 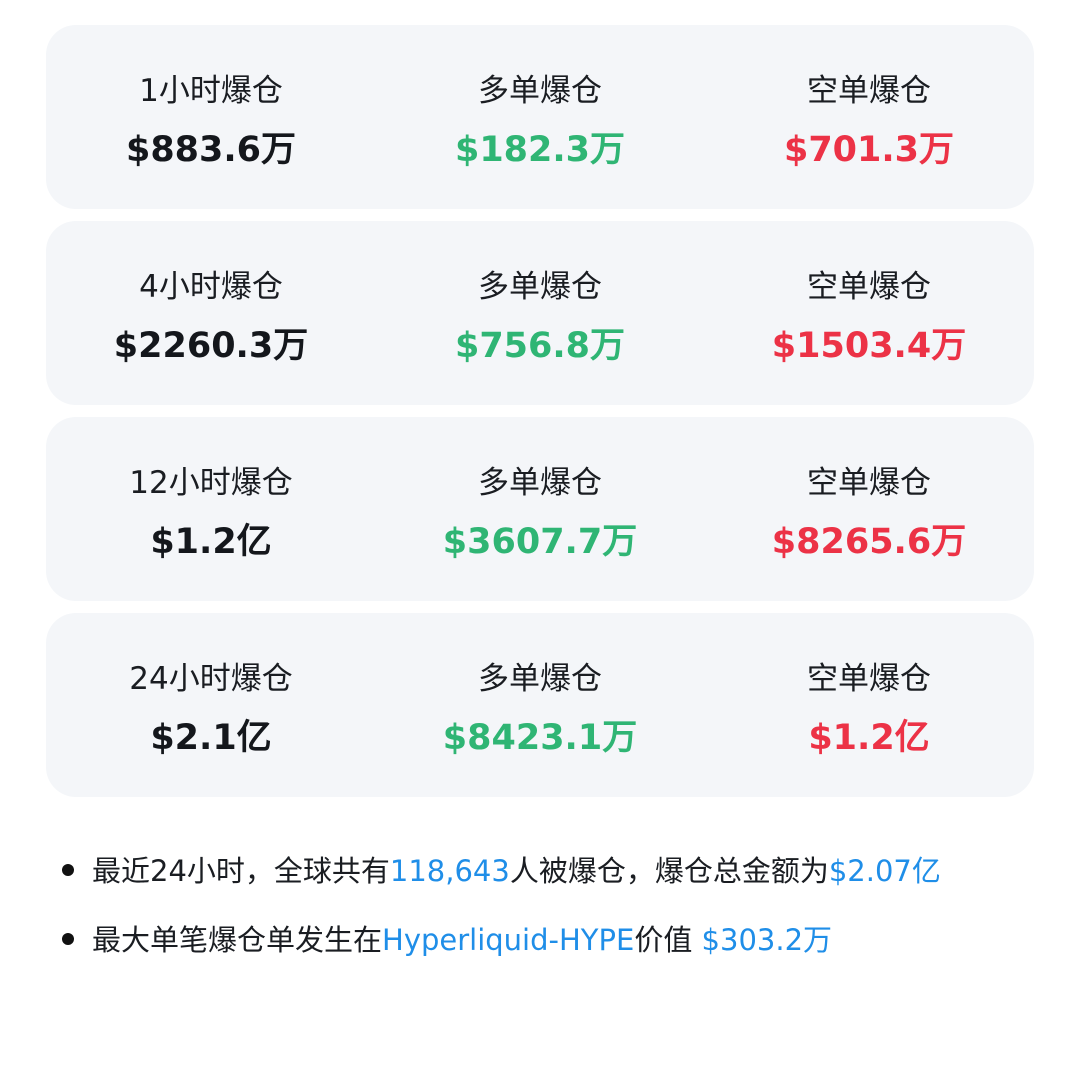 I want to click on liquidated-count: 118,643, so click(x=449, y=871).